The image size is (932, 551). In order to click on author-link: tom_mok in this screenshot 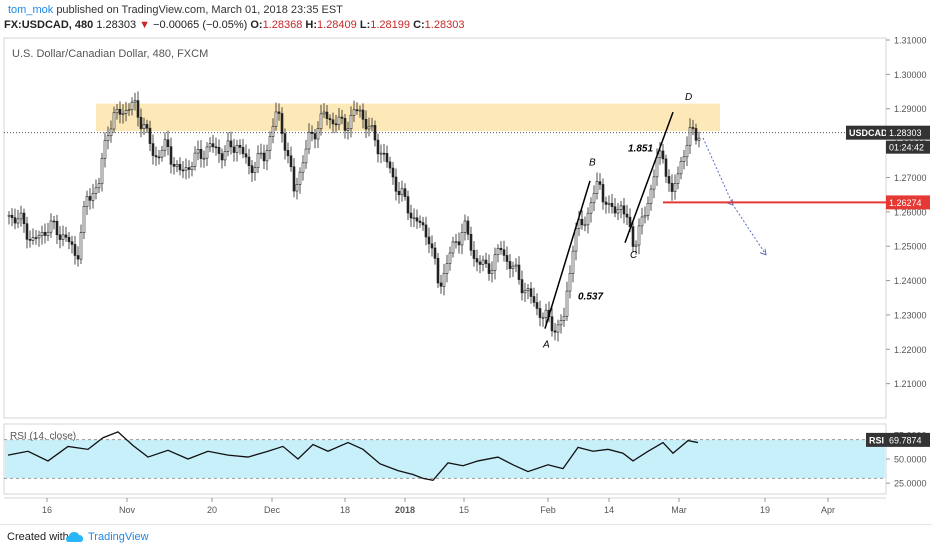, I will do `click(31, 10)`.